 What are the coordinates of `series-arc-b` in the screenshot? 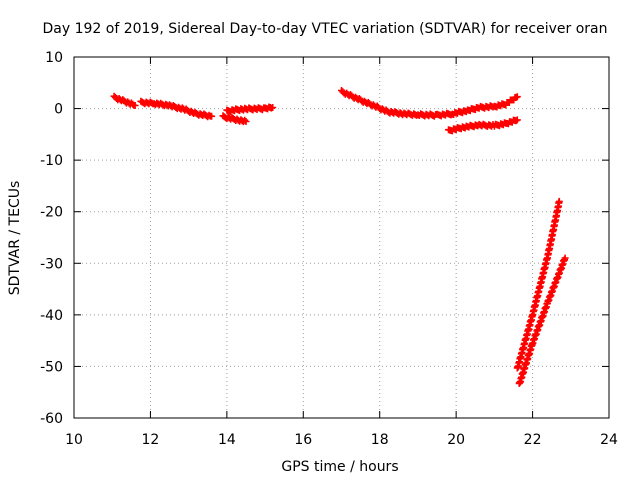 It's located at (176, 109).